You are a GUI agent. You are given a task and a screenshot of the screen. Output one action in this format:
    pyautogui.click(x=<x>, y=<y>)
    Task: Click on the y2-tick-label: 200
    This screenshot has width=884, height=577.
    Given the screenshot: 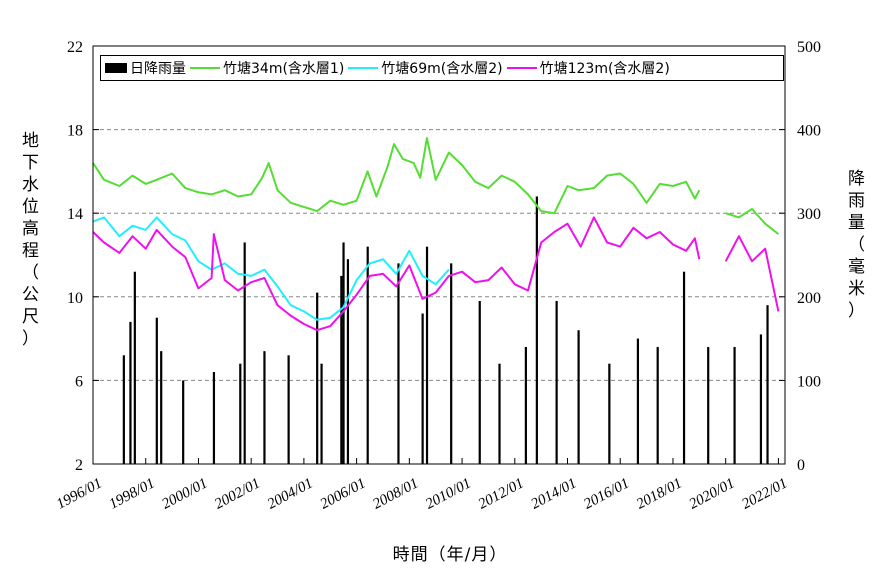 What is the action you would take?
    pyautogui.click(x=809, y=298)
    